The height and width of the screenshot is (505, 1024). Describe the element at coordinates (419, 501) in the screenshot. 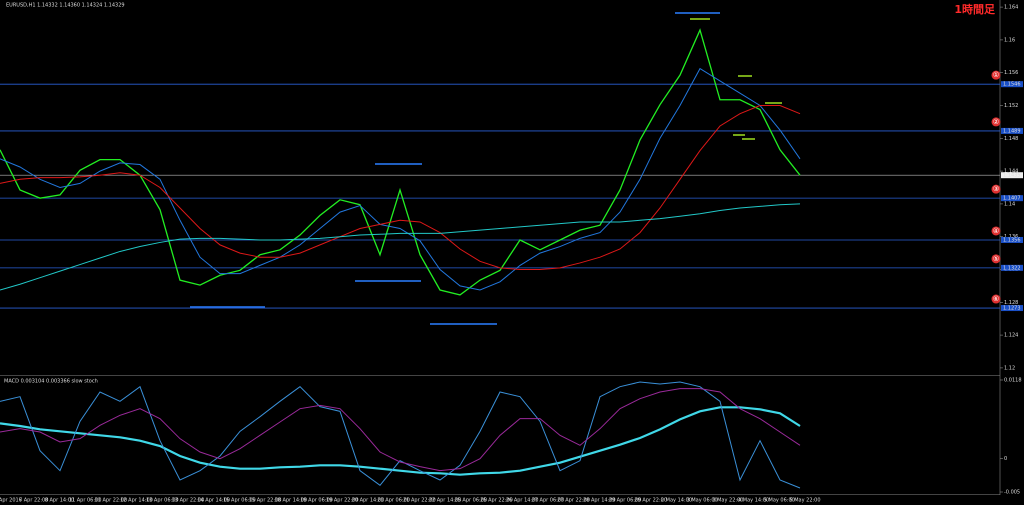

I see `x-tick-label: 21 Apr 22:00` at that location.